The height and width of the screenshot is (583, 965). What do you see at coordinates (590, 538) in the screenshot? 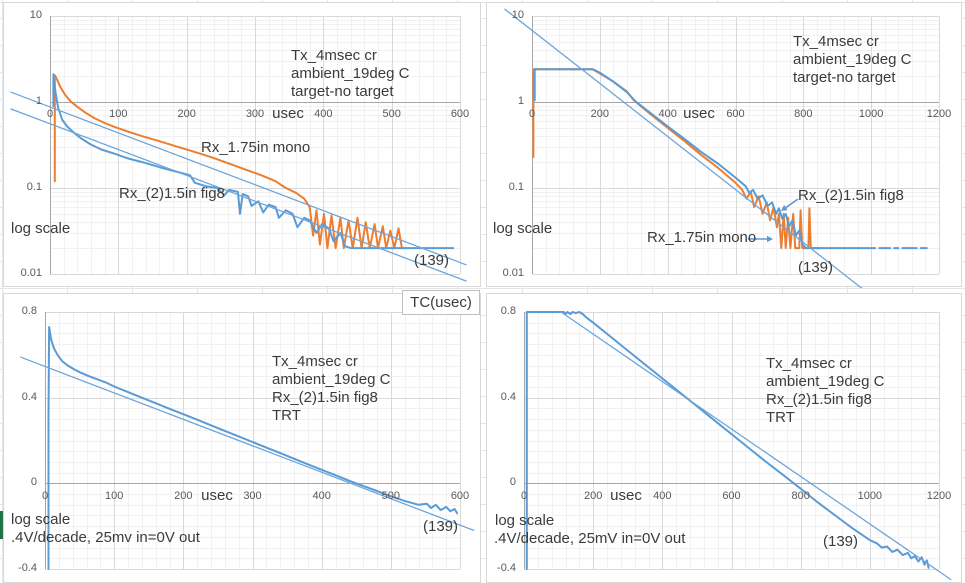
I see `annotation-decade-note: .4V/decade, 25mV in=0V out` at bounding box center [590, 538].